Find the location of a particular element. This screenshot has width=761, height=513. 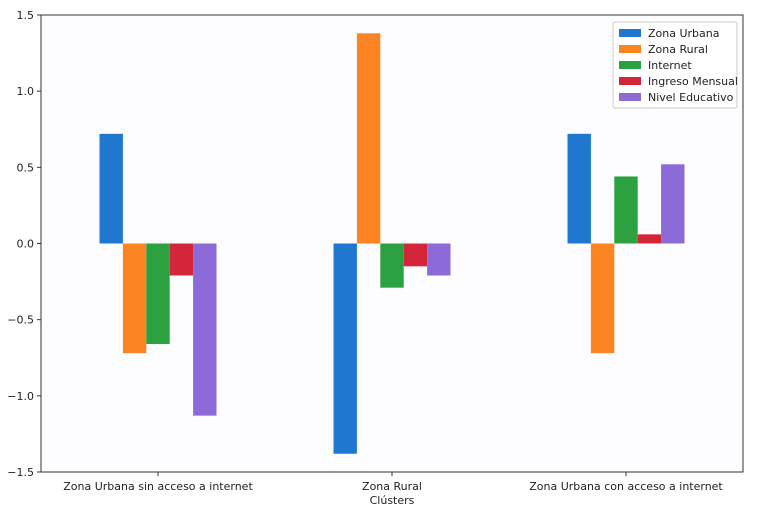

legend-label: Internet is located at coordinates (670, 65).